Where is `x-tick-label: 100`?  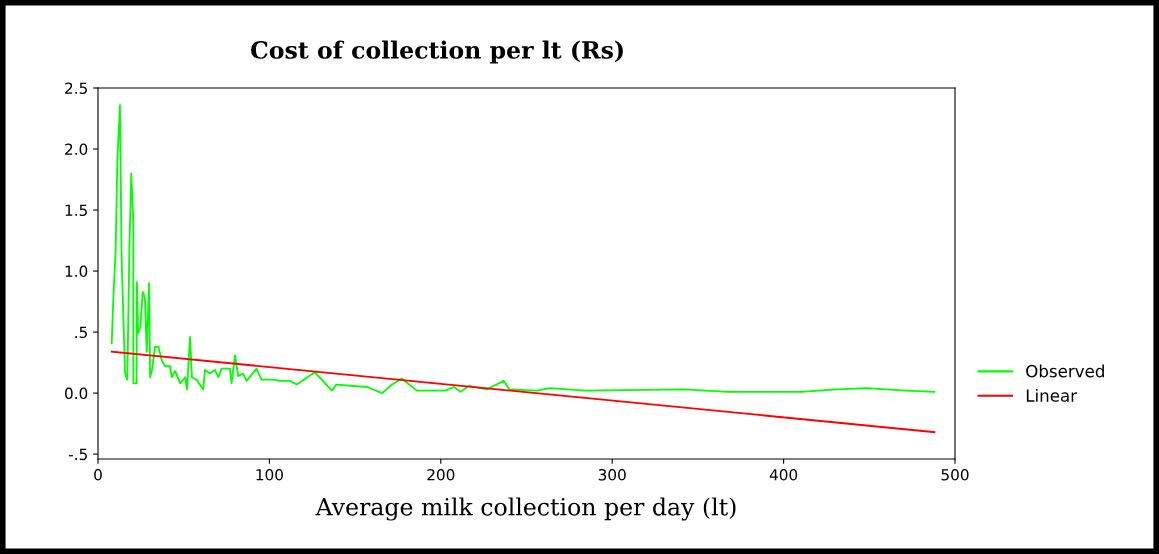
x-tick-label: 100 is located at coordinates (269, 474).